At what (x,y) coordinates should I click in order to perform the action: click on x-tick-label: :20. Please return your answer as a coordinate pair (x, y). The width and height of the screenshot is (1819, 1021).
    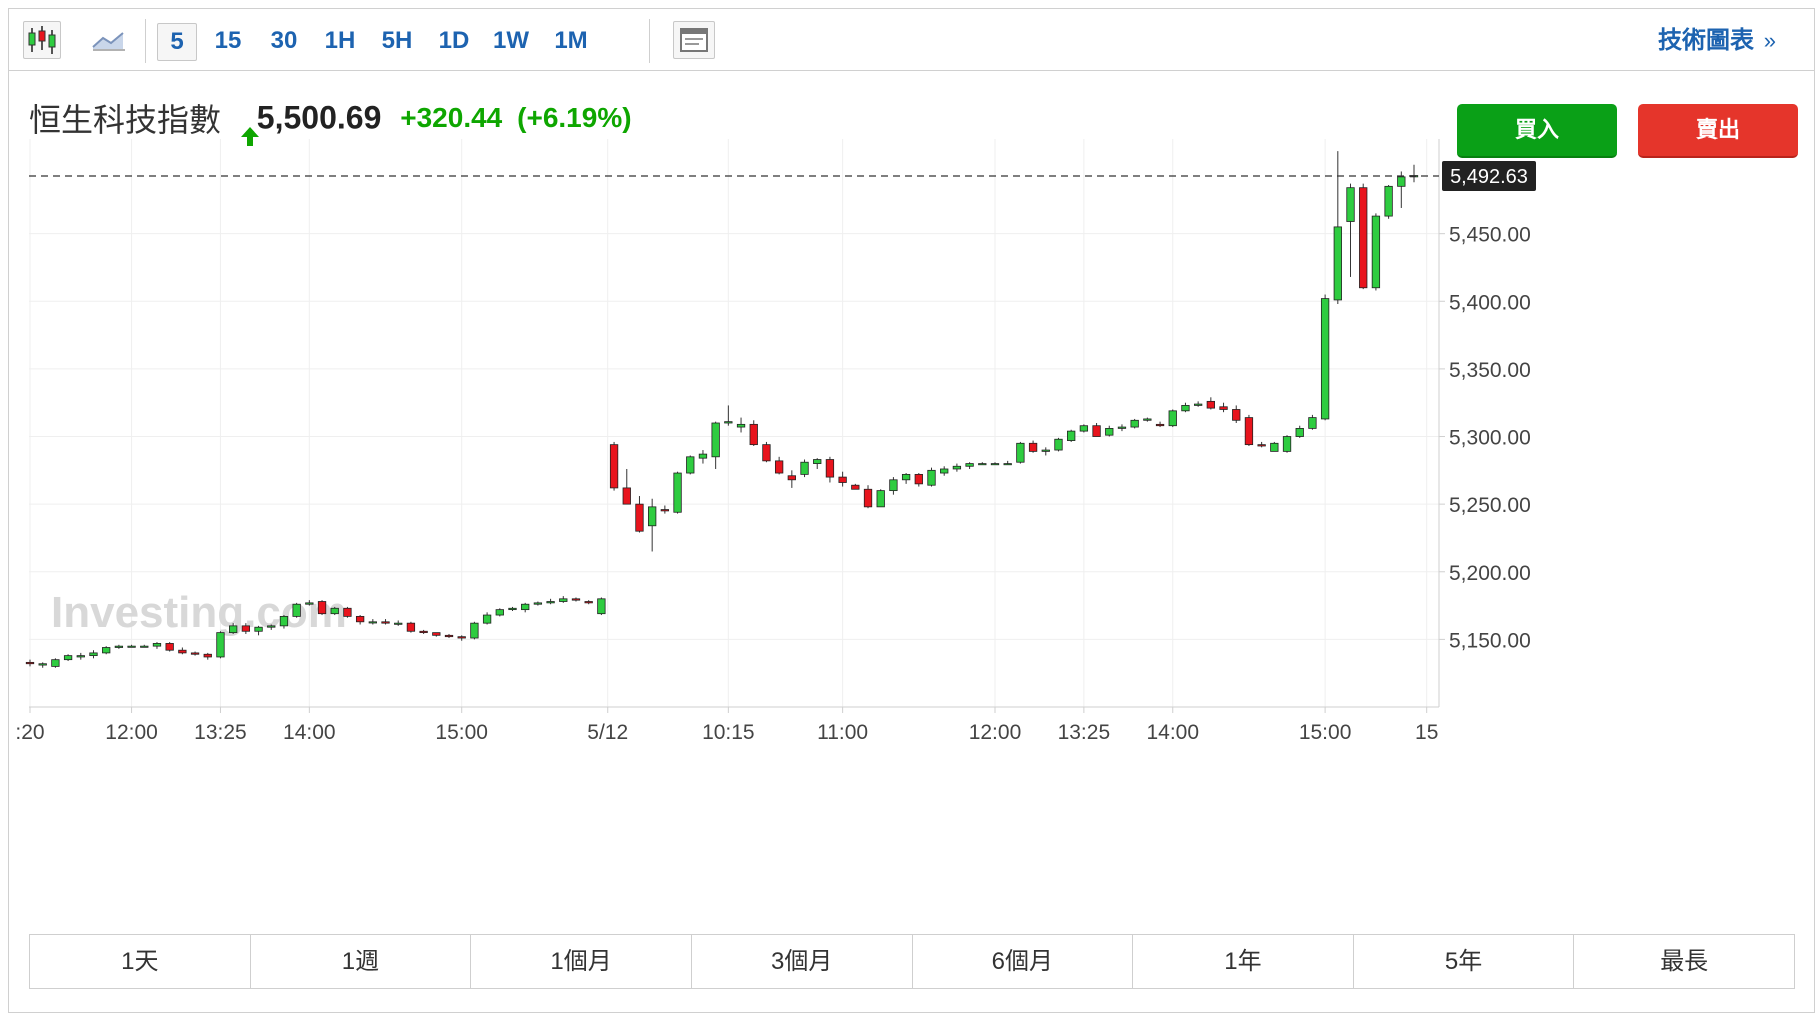
    Looking at the image, I should click on (29, 732).